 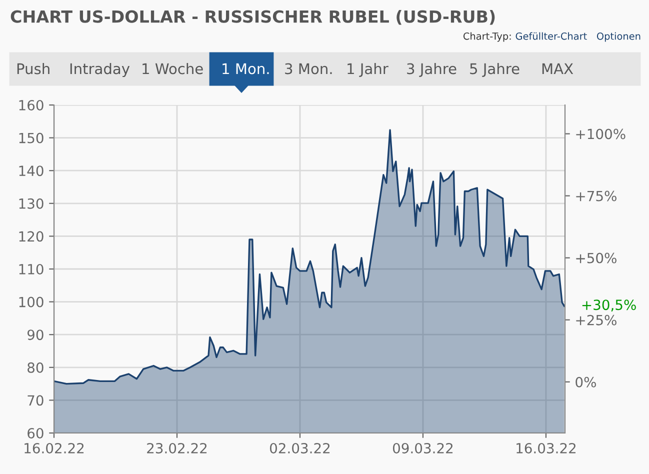 I want to click on y-tick-label: 120, so click(x=31, y=236).